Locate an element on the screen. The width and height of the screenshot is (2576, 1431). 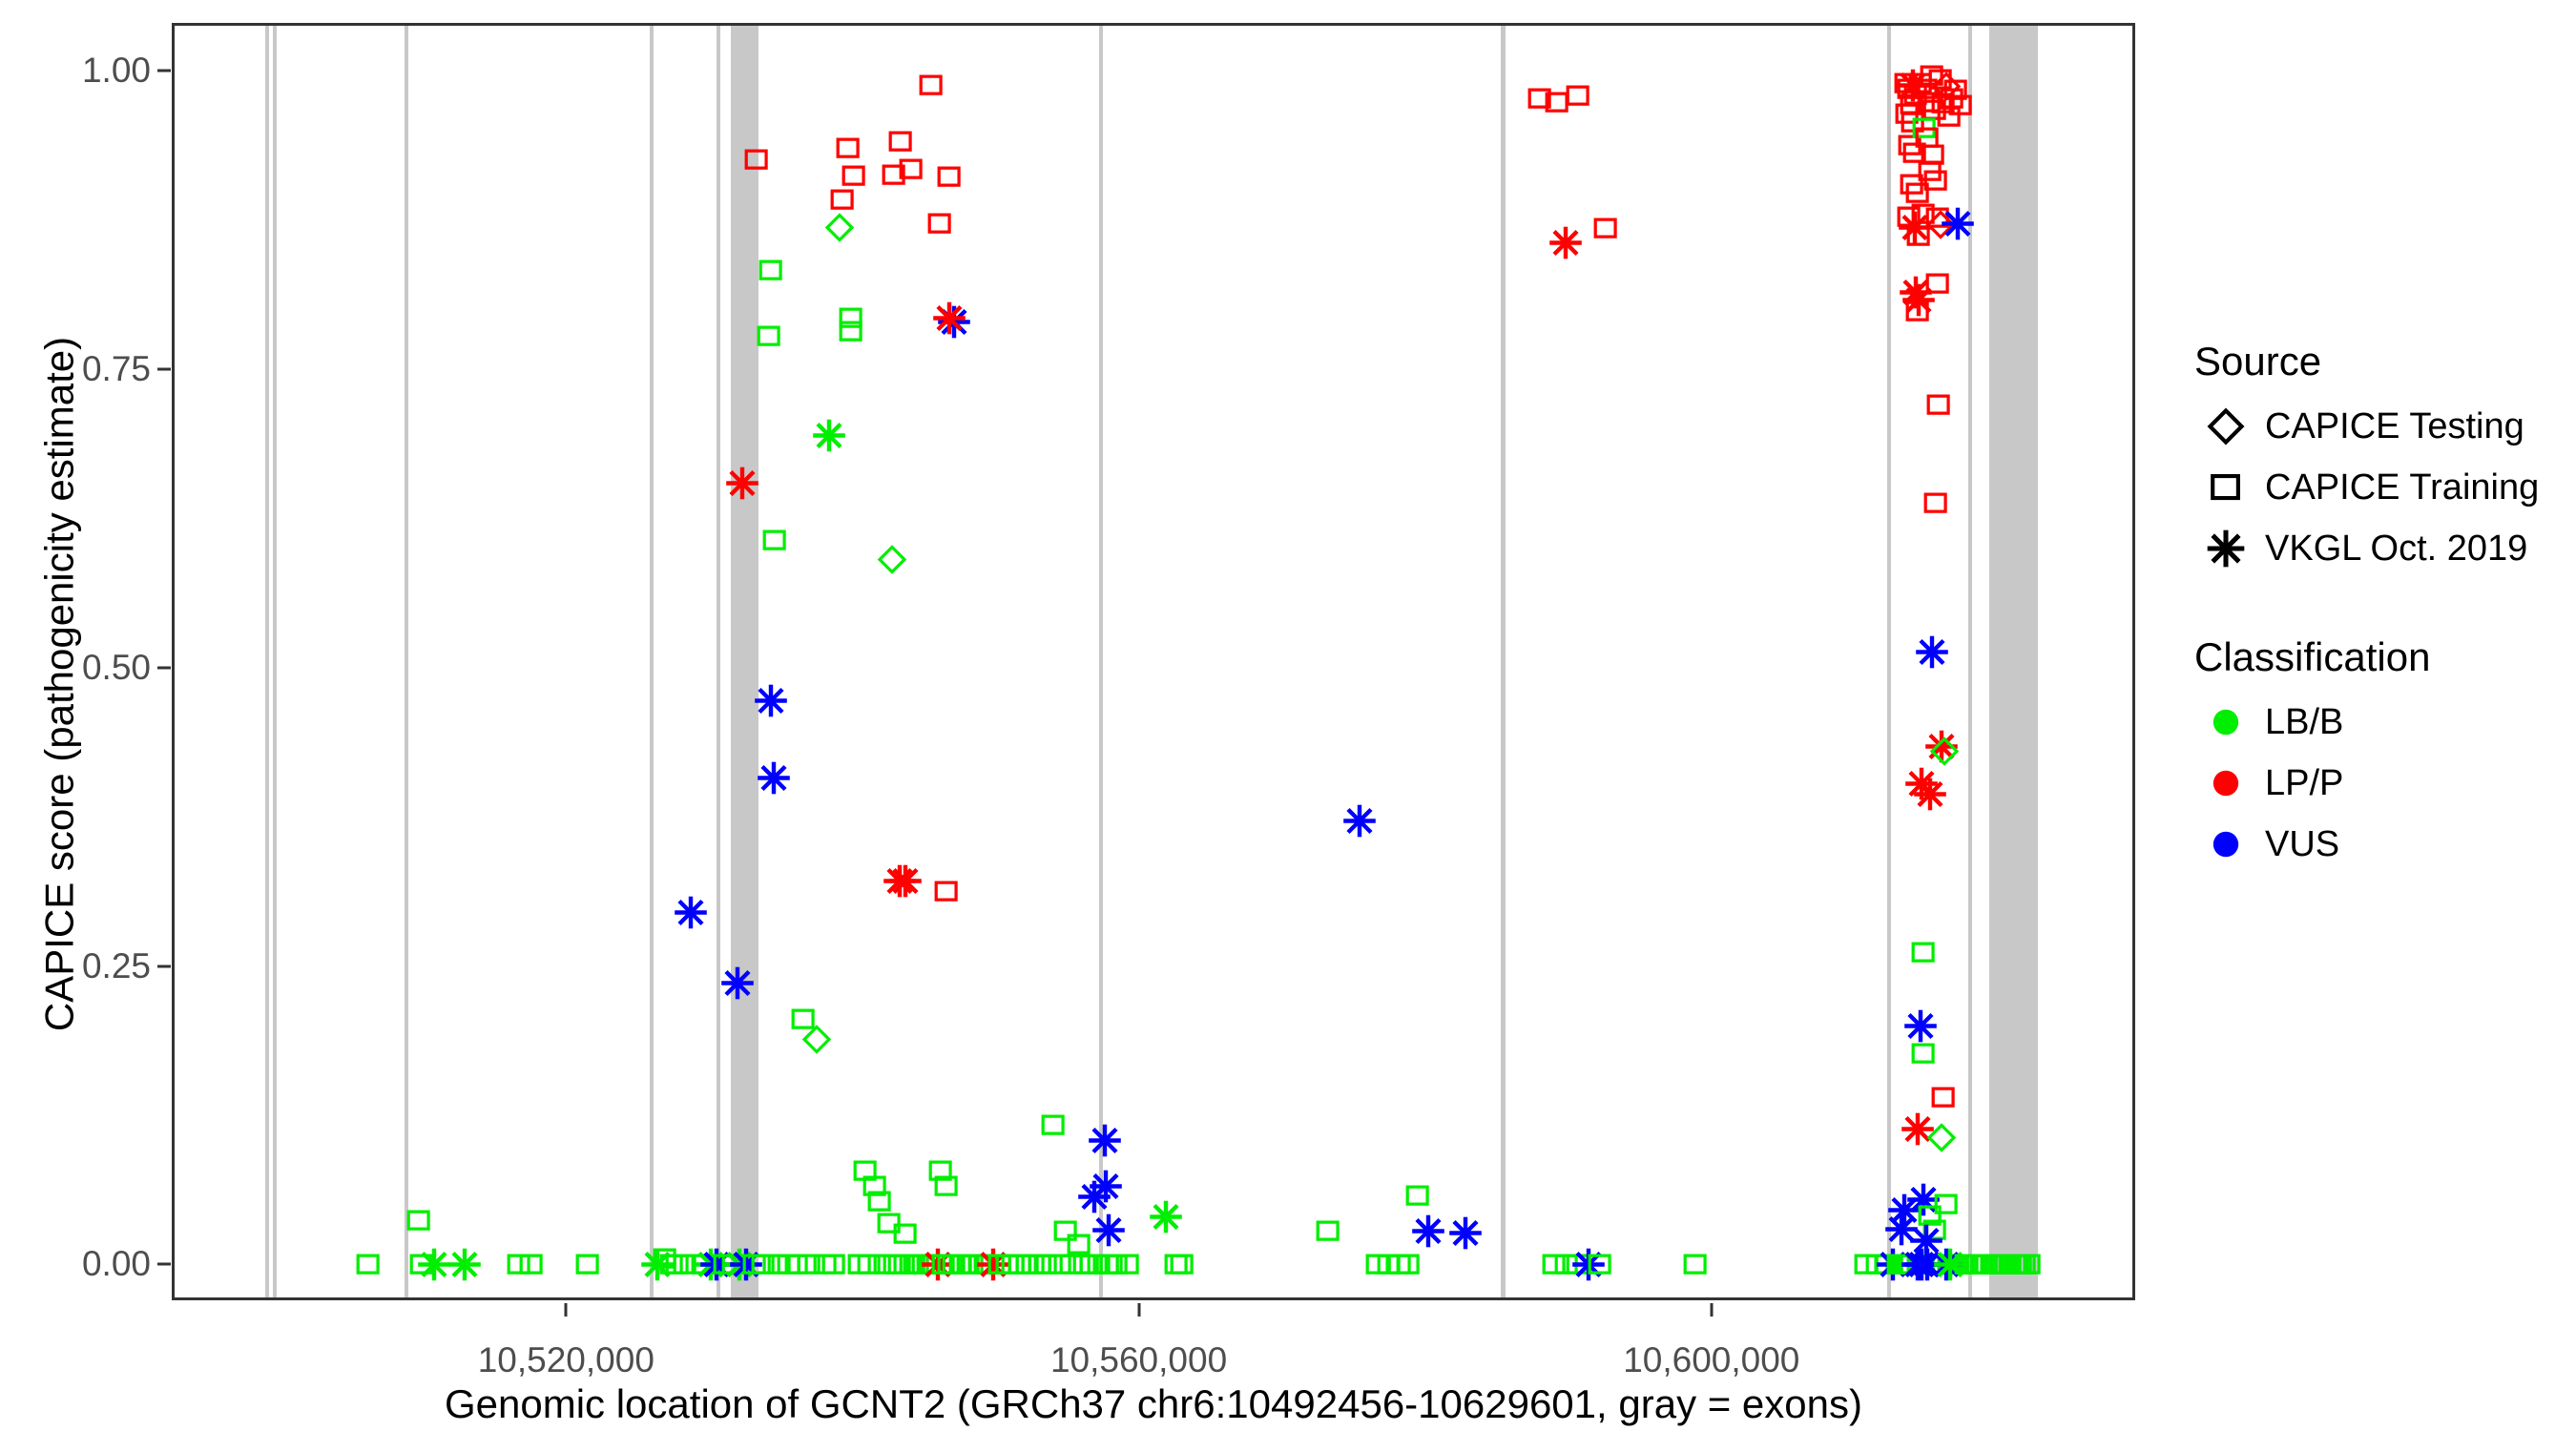
x-tick-label: 10,560,000 is located at coordinates (1138, 1359).